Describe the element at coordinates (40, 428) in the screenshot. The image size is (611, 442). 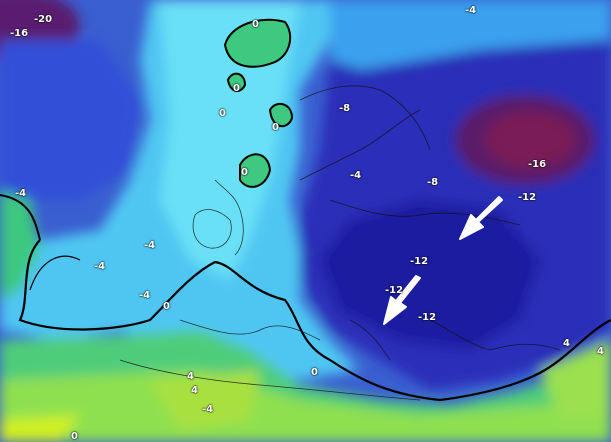
I see `africa-warm-zone` at that location.